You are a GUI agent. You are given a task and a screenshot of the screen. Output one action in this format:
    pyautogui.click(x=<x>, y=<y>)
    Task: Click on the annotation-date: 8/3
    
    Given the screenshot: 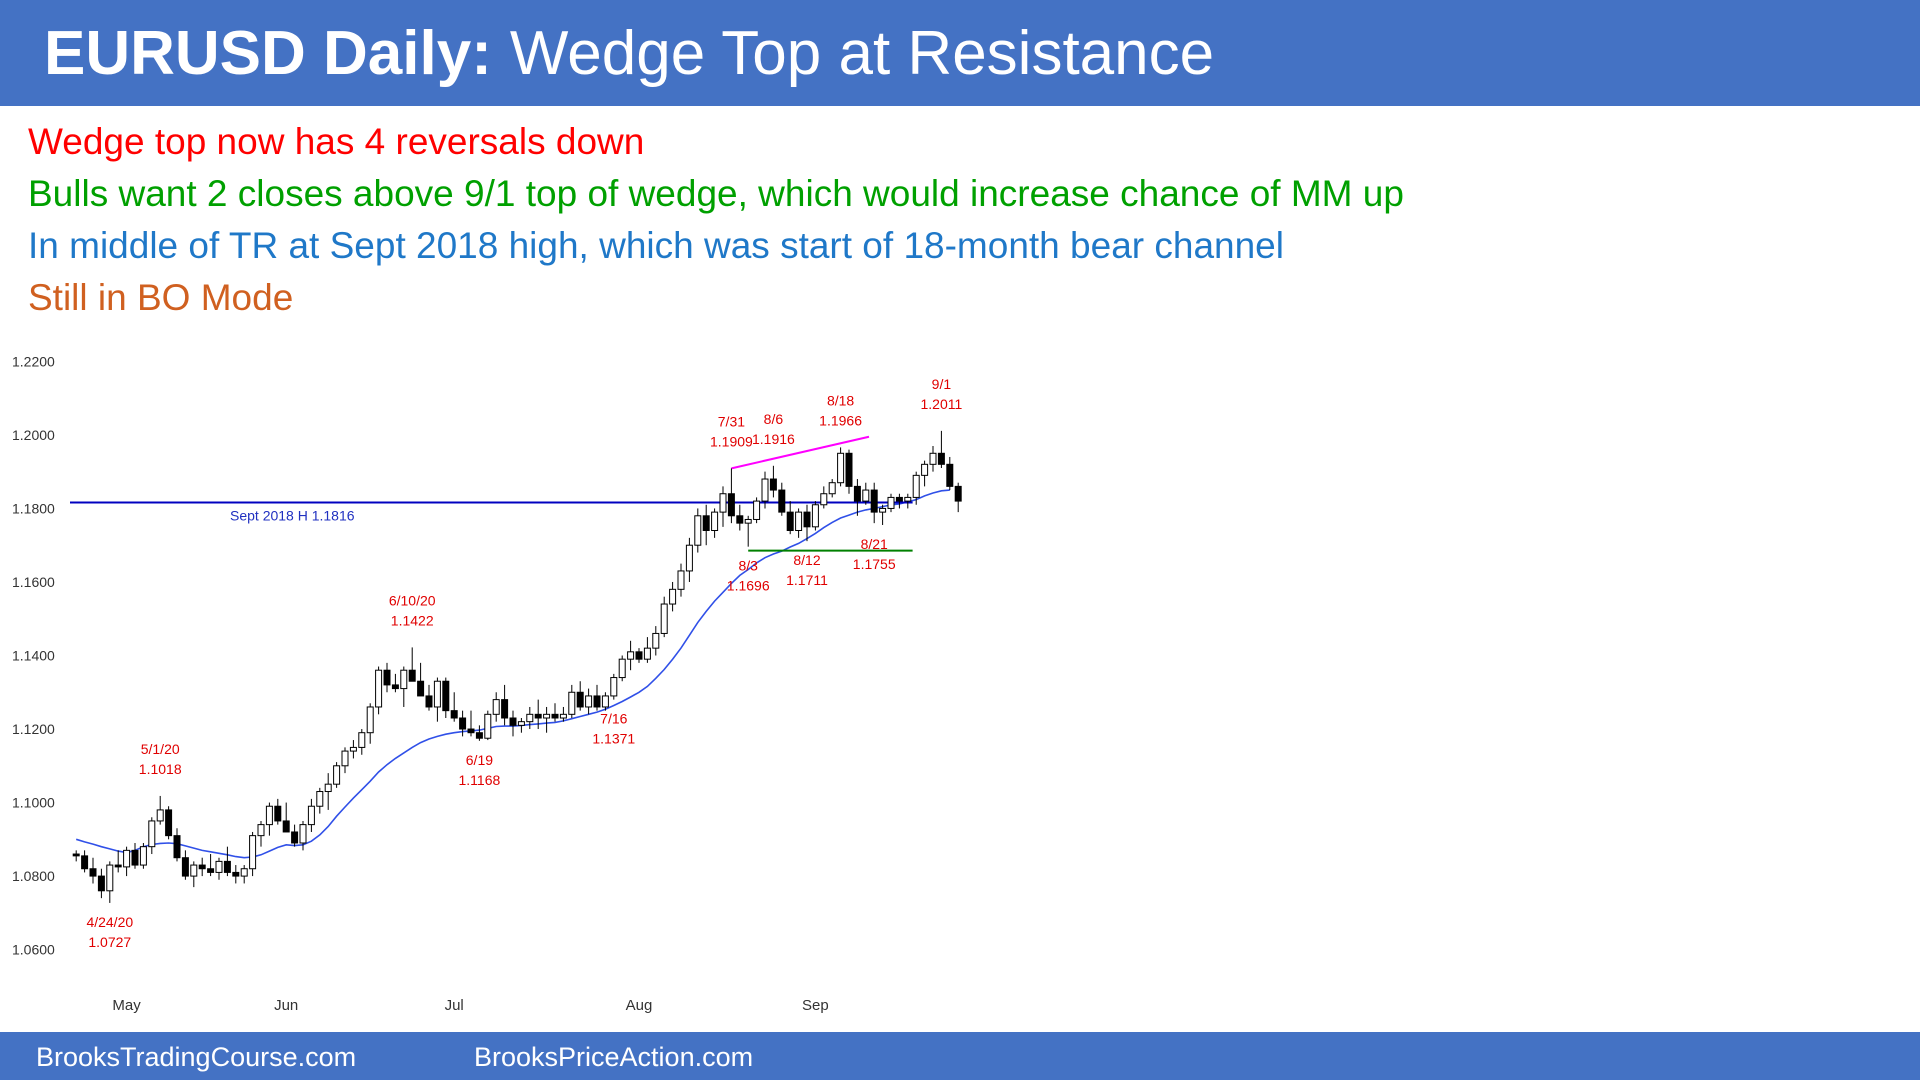 What is the action you would take?
    pyautogui.click(x=748, y=566)
    